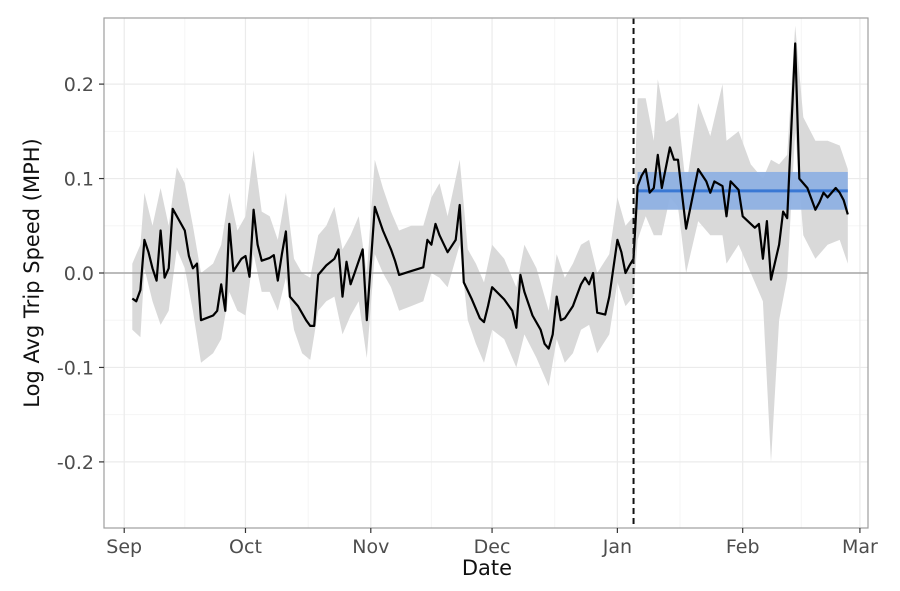 The width and height of the screenshot is (900, 591). Describe the element at coordinates (743, 547) in the screenshot. I see `x-tick-label: Feb` at that location.